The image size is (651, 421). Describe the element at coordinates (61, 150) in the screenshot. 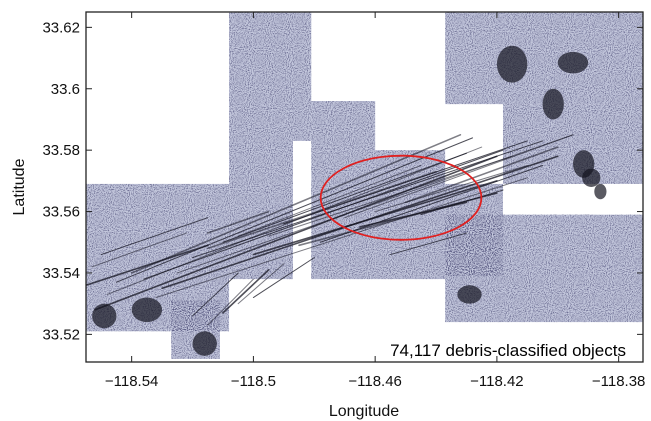

I see `y-tick-label: 33.58` at that location.